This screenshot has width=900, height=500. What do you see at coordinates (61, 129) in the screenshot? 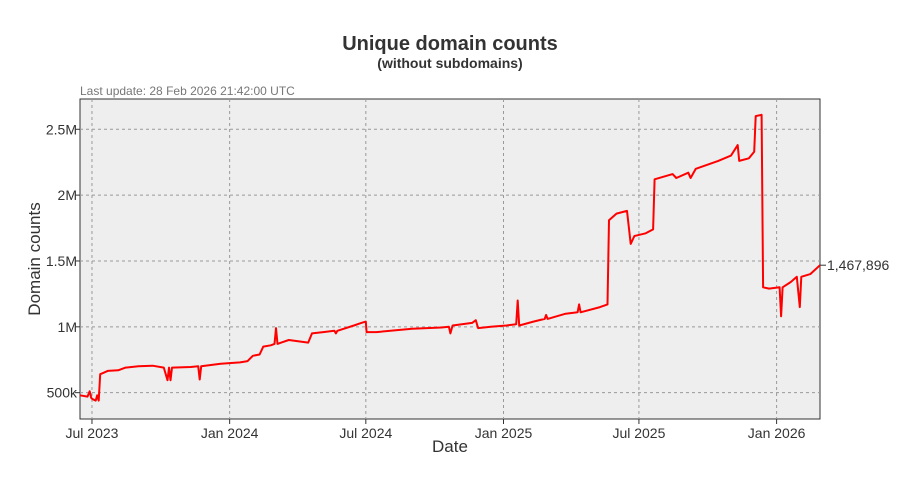
I see `y-tick-label: 2.5M` at bounding box center [61, 129].